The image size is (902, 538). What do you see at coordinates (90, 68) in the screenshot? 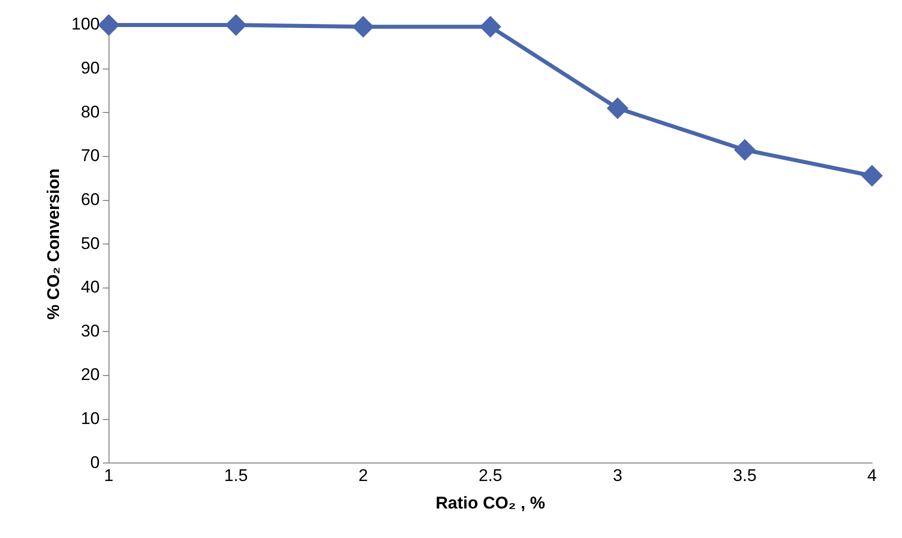
I see `y-tick-label: 90` at bounding box center [90, 68].